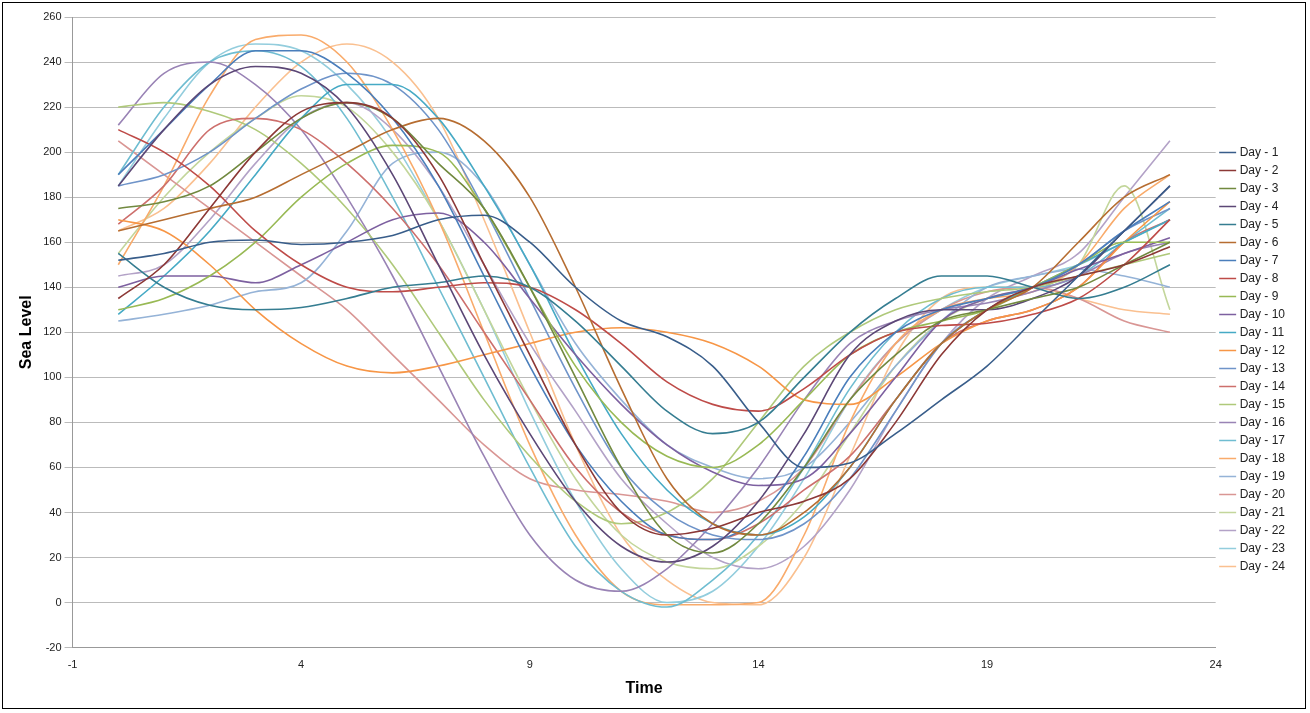  What do you see at coordinates (1262, 403) in the screenshot?
I see `legend-label: Day - 15` at bounding box center [1262, 403].